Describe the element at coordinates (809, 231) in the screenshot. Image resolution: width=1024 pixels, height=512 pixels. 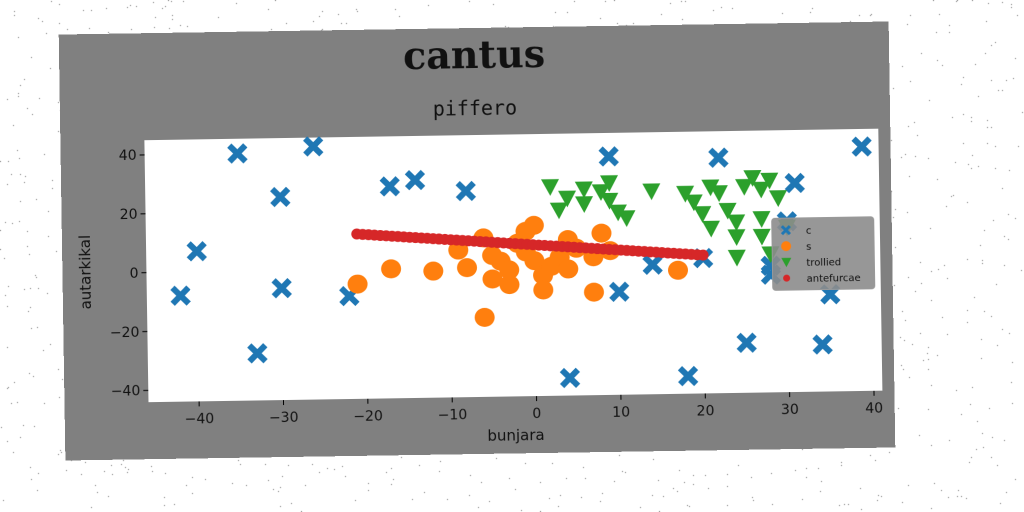
I see `legend-label: c` at that location.